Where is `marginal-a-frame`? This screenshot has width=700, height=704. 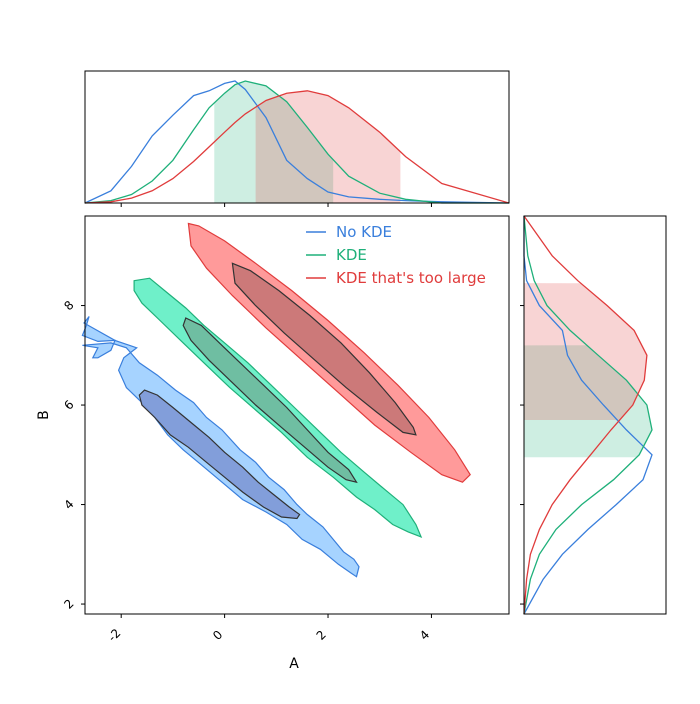 marginal-a-frame is located at coordinates (297, 137).